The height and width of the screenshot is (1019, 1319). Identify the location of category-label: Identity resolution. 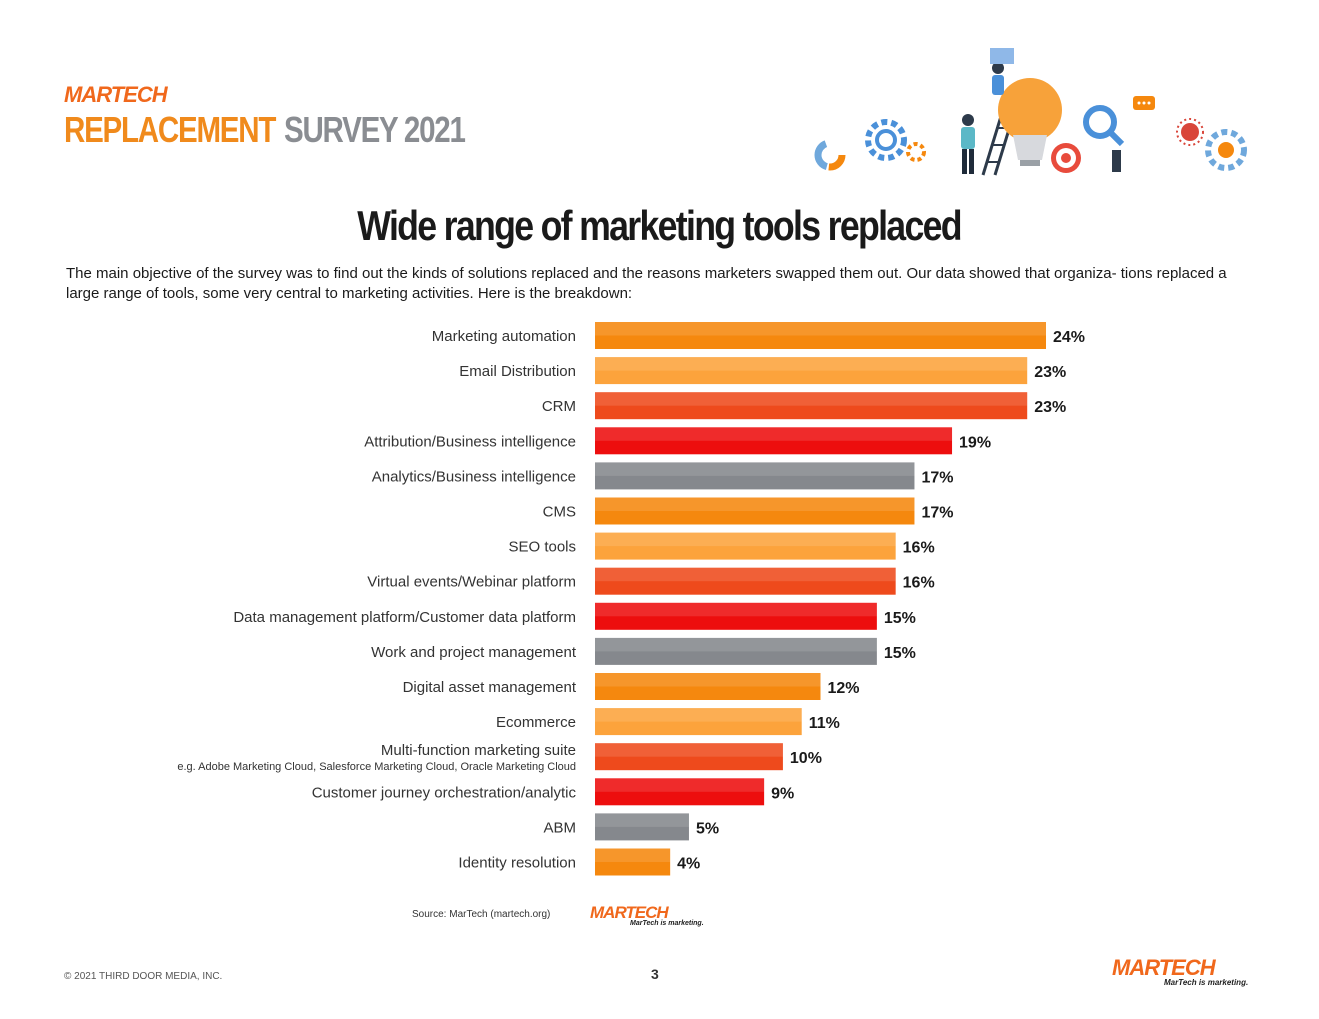
(517, 863).